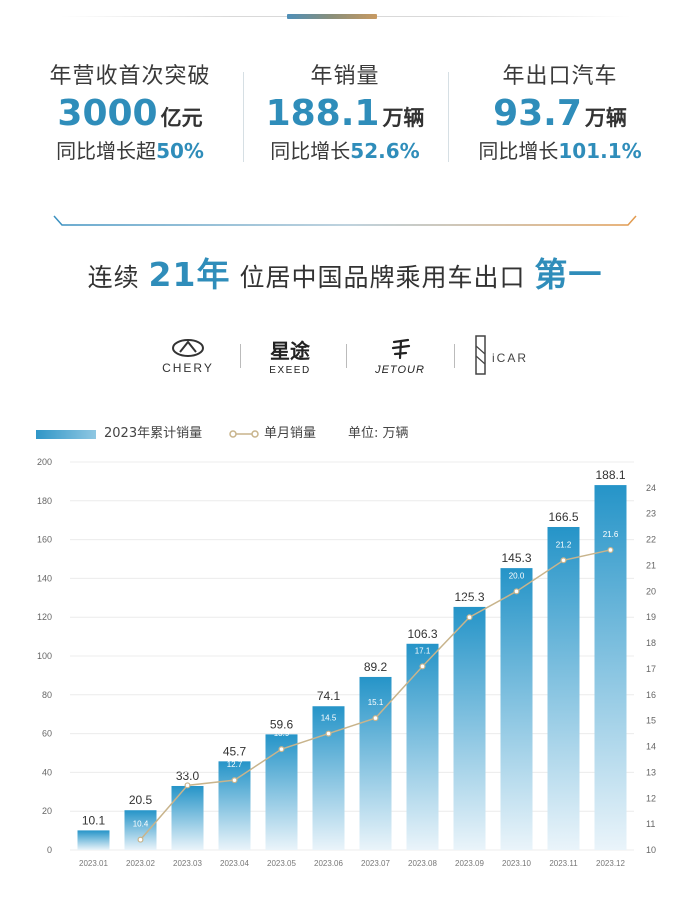 This screenshot has height=906, width=690. What do you see at coordinates (322, 113) in the screenshot?
I see `stat-value: 188.1` at bounding box center [322, 113].